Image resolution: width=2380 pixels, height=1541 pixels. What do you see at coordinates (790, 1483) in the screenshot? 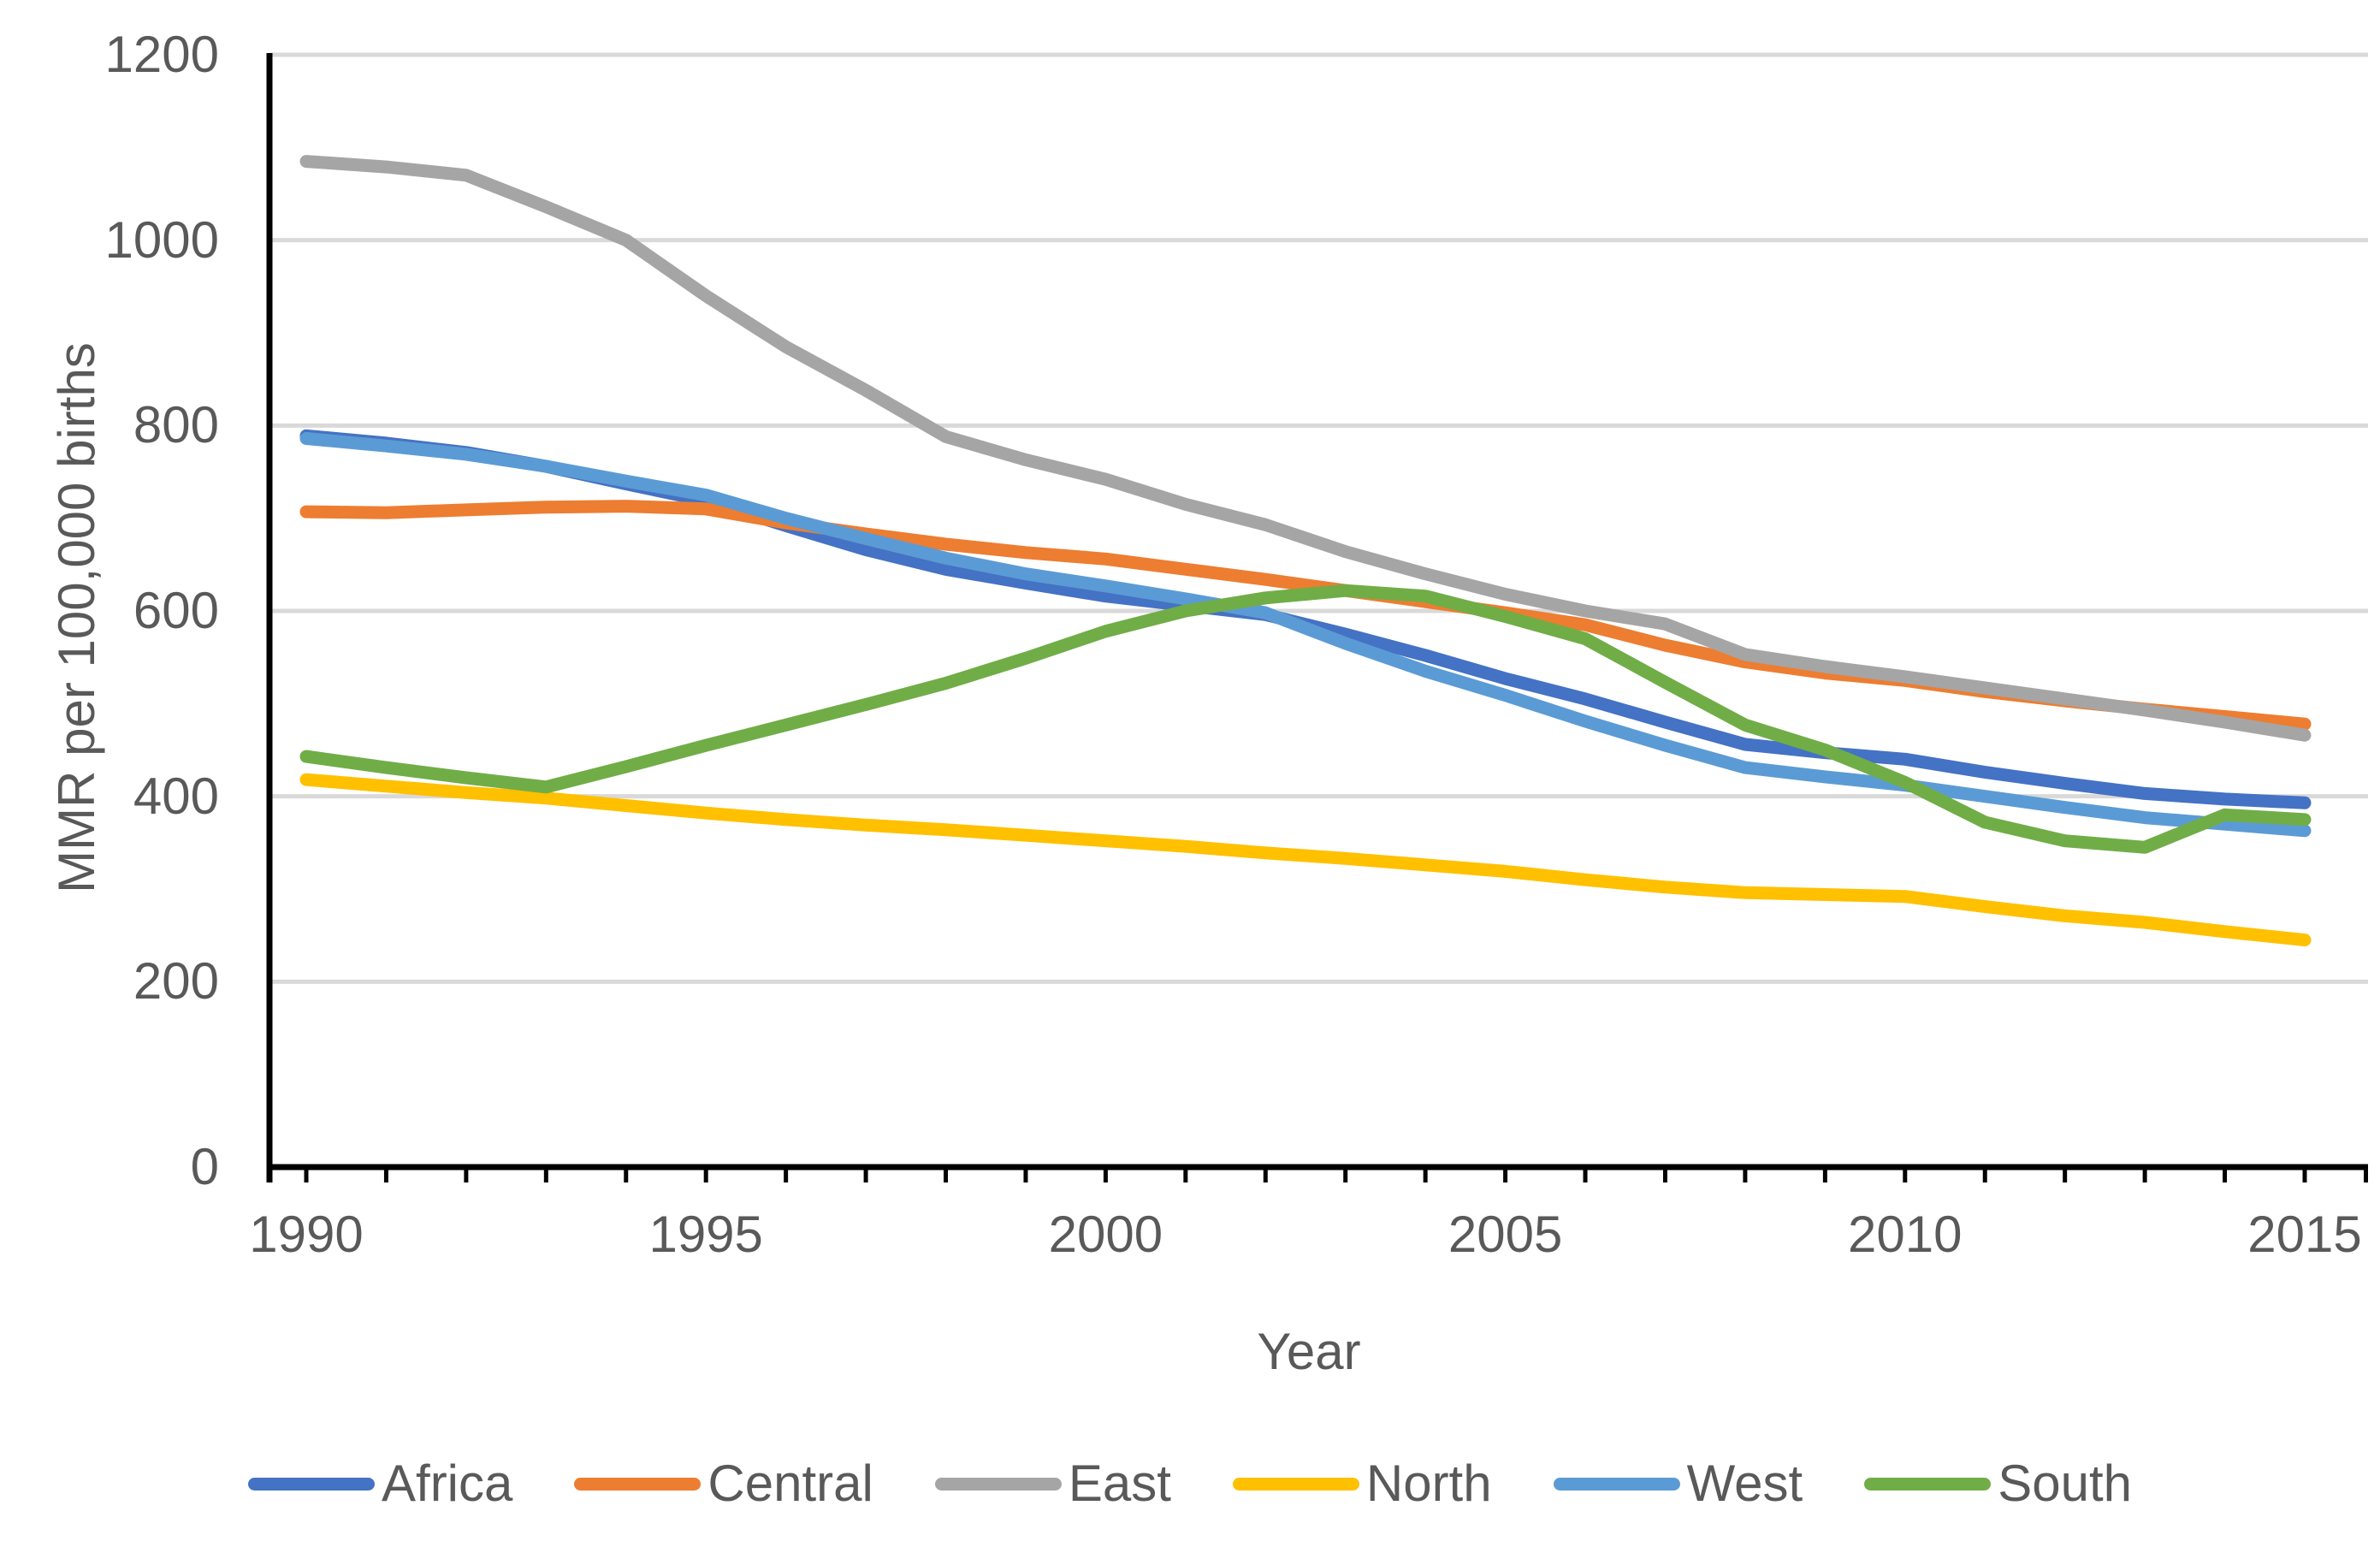
I see `legend-label-central: Central` at bounding box center [790, 1483].